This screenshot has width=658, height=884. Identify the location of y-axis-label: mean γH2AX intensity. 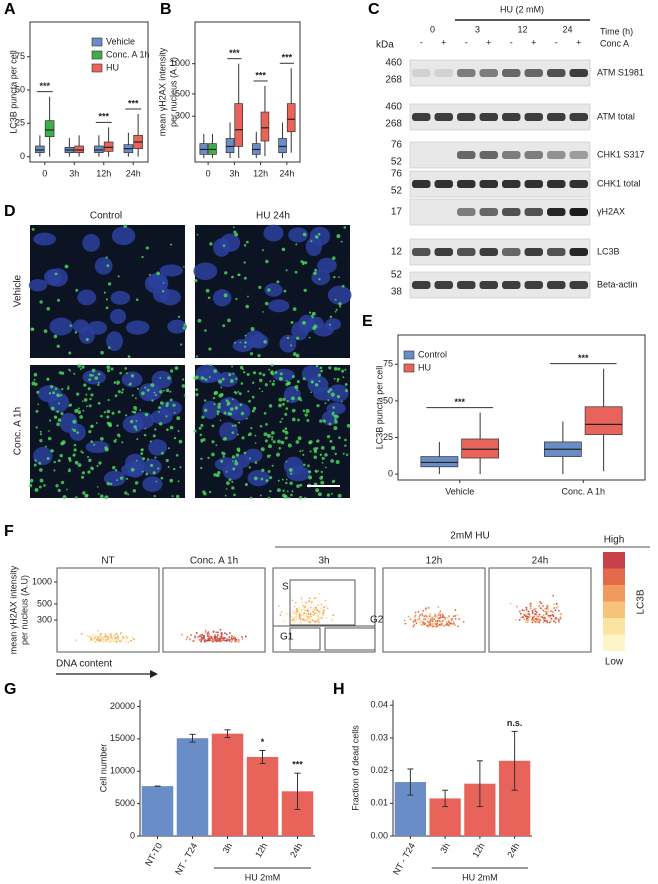
(162, 91).